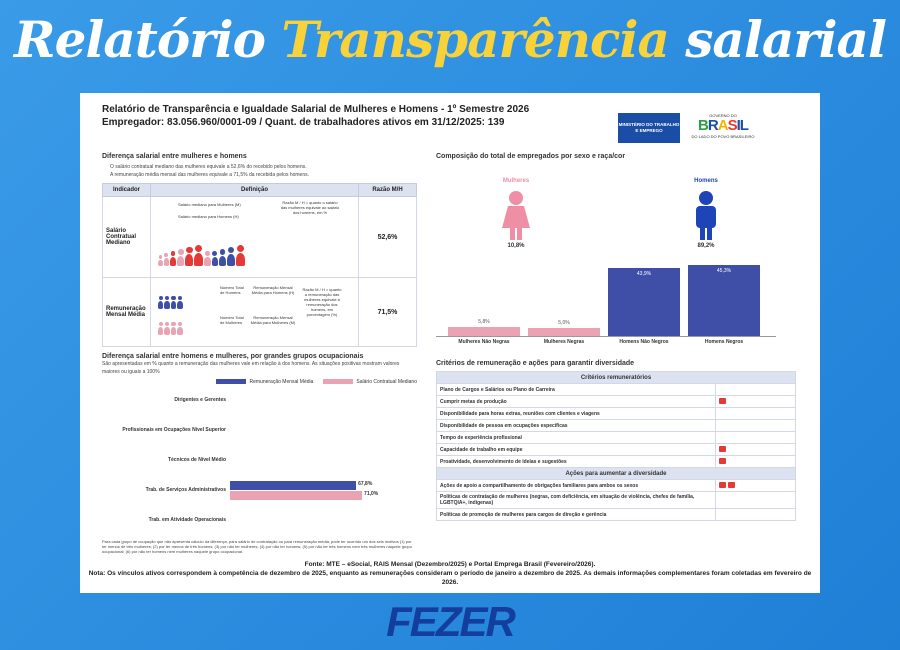 The height and width of the screenshot is (650, 900). I want to click on label-total-men: Número Total de Homens, so click(232, 290).